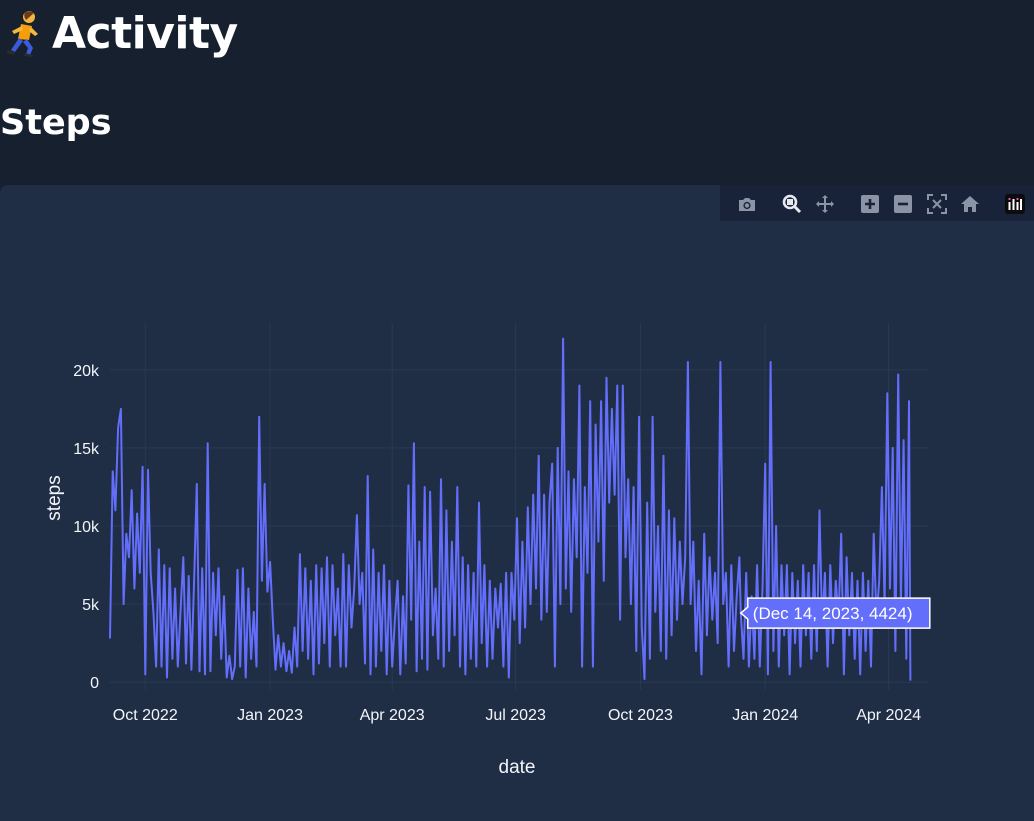 The image size is (1034, 821). Describe the element at coordinates (937, 204) in the screenshot. I see `autoscale-icon` at that location.